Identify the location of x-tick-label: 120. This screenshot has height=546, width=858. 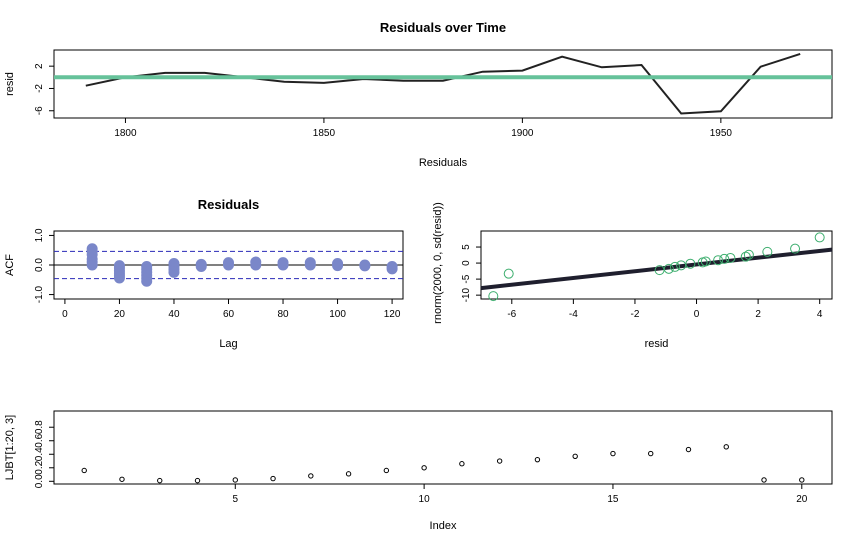
(392, 314).